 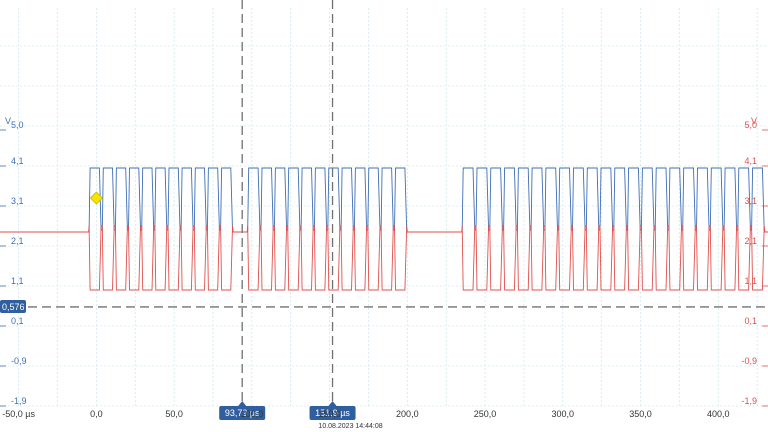 I want to click on timestamp: 10.08.2023 14:44:08, so click(x=350, y=426).